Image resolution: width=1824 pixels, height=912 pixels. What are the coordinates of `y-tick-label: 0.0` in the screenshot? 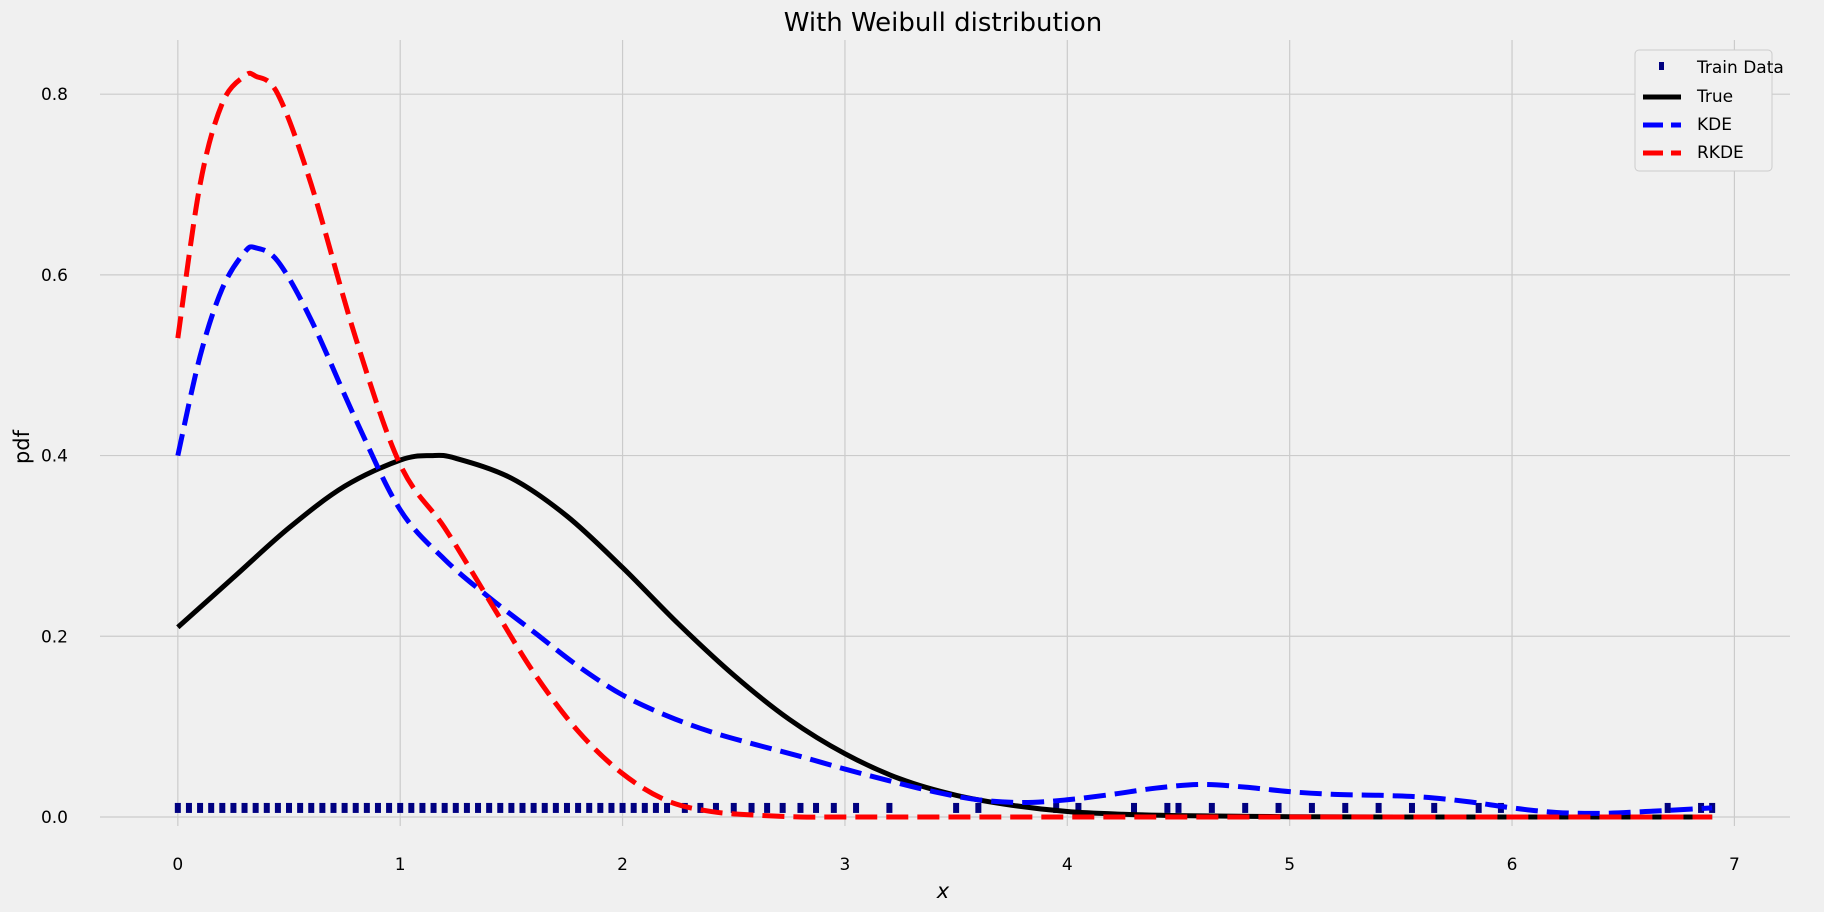 It's located at (54, 818).